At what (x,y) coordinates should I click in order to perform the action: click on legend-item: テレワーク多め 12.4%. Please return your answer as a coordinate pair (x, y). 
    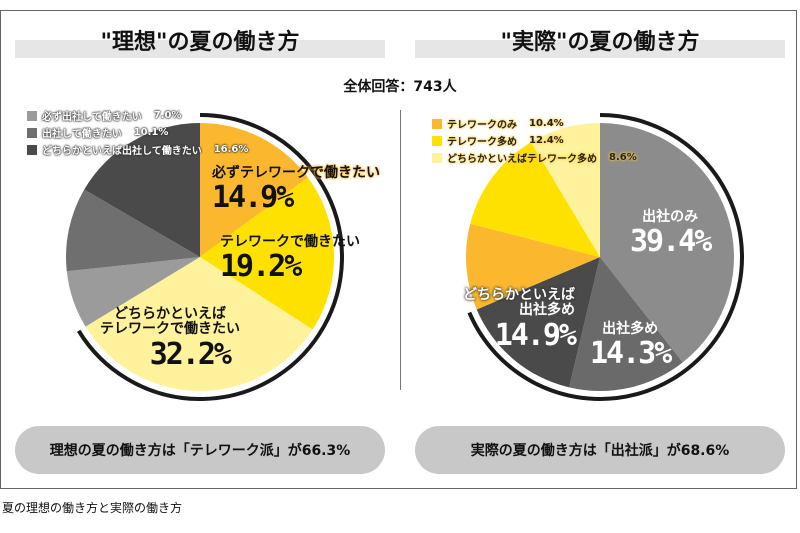
    Looking at the image, I should click on (534, 140).